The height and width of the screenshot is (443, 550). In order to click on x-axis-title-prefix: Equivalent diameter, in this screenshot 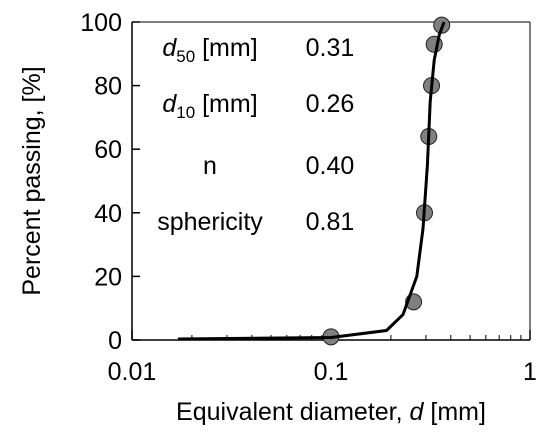, I will do `click(292, 412)`.